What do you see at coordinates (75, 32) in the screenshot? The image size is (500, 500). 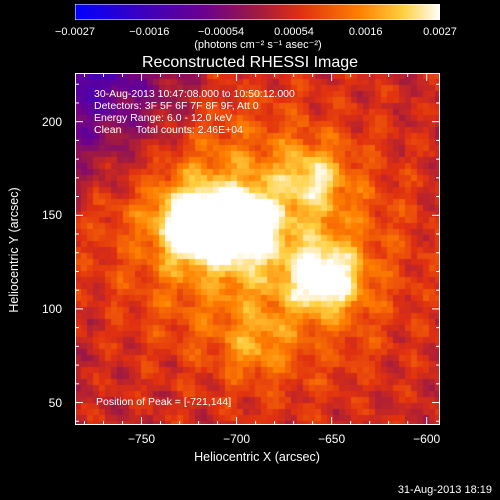 I see `colorbar-tick-label: −0.0027` at bounding box center [75, 32].